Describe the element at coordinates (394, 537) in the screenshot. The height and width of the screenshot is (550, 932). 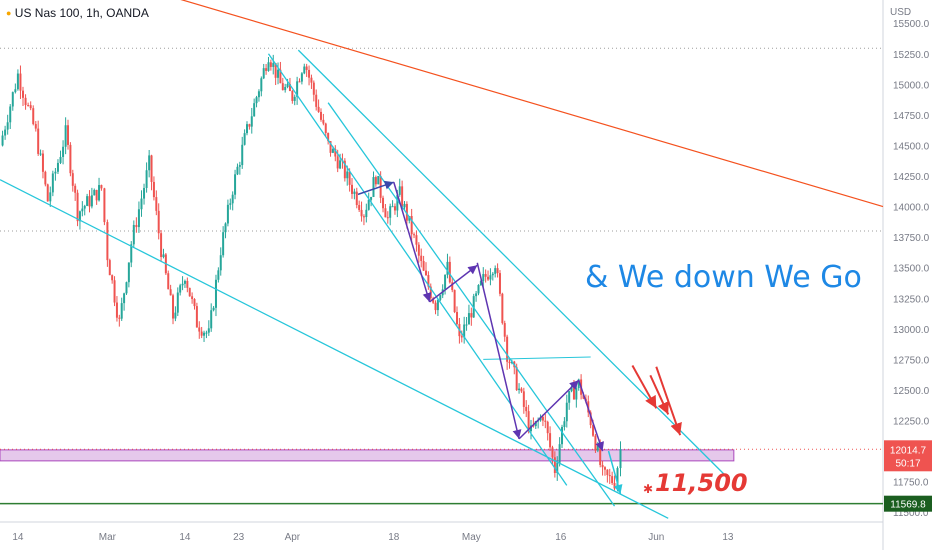
I see `x-tick-label: 18` at that location.